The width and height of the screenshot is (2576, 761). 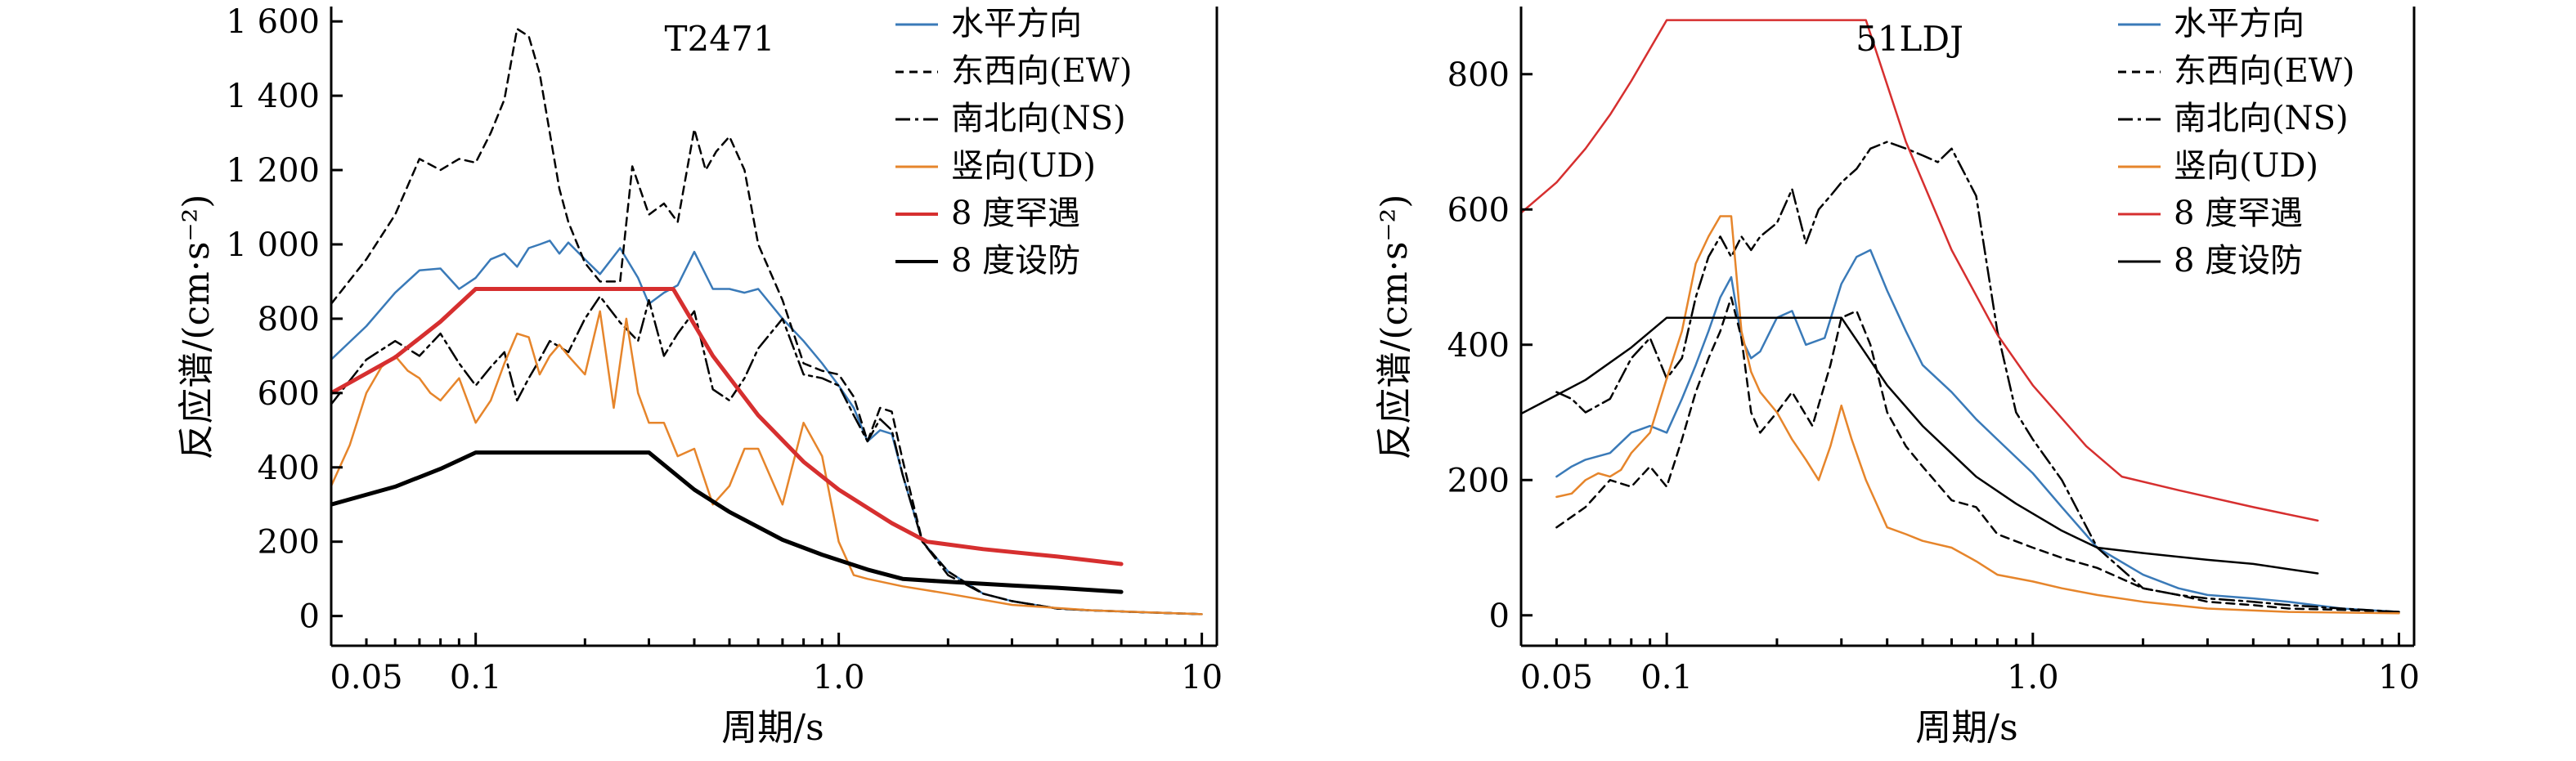 I want to click on panel-title: 51LDJ, so click(x=1909, y=39).